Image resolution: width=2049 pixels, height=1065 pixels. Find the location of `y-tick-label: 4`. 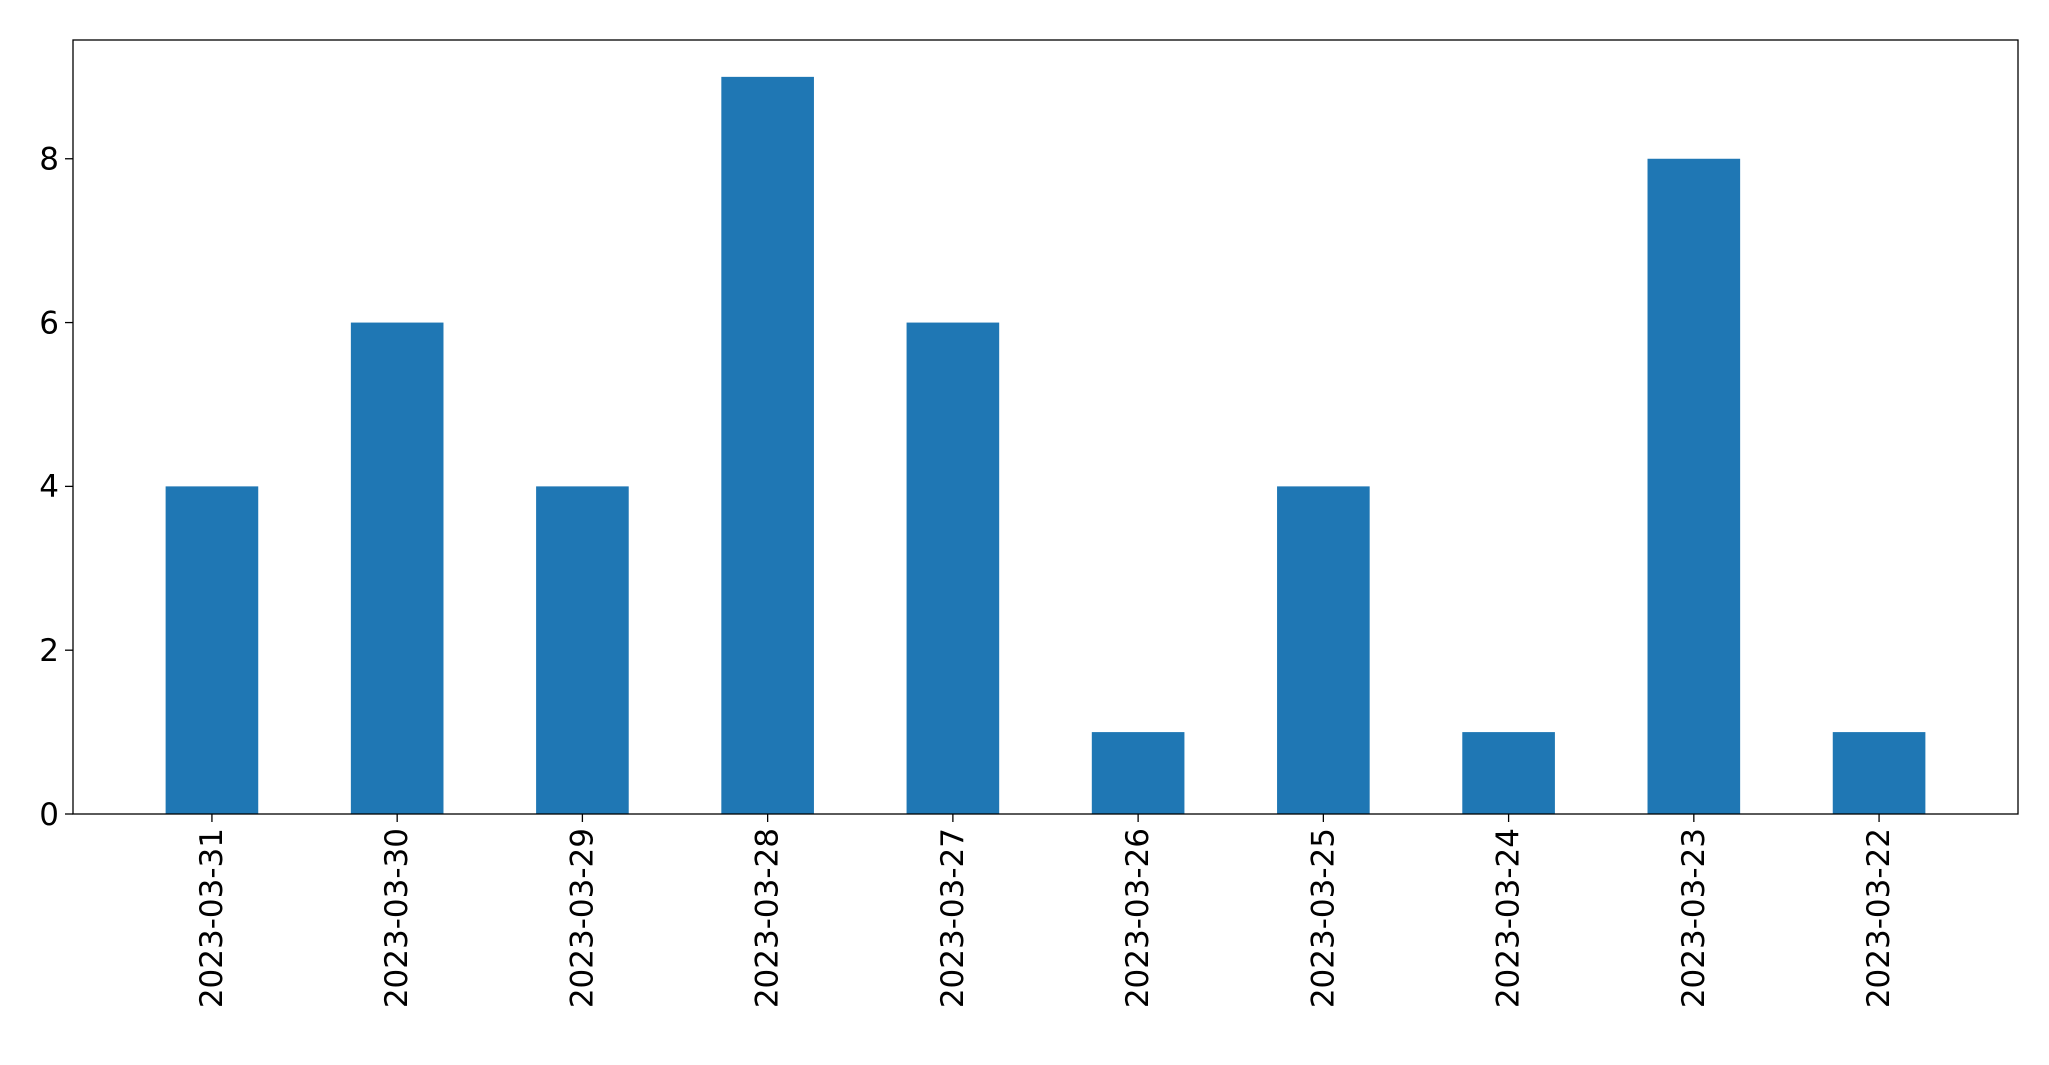

y-tick-label: 4 is located at coordinates (49, 487).